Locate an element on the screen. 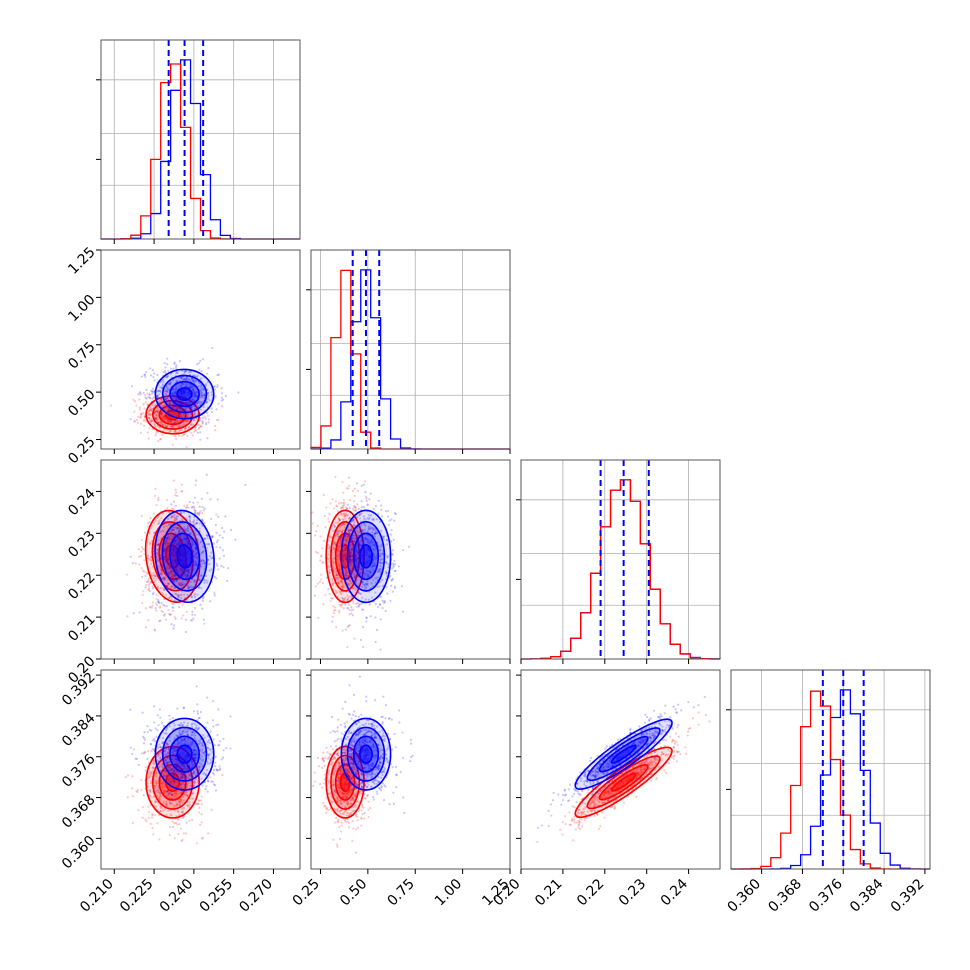 The height and width of the screenshot is (970, 970). density-contour is located at coordinates (366, 556).